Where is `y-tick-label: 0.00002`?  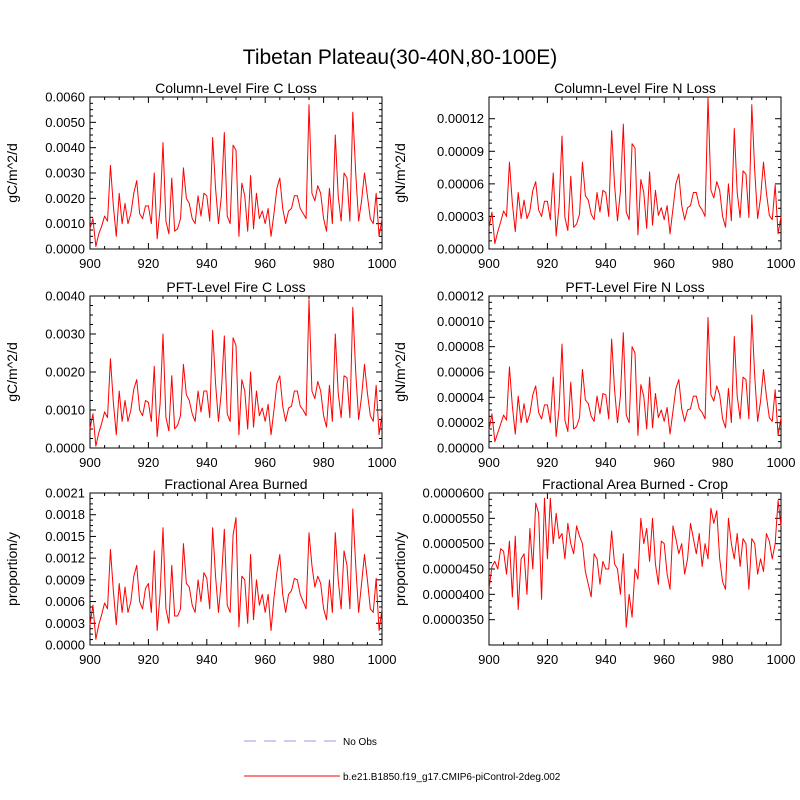 y-tick-label: 0.00002 is located at coordinates (460, 422).